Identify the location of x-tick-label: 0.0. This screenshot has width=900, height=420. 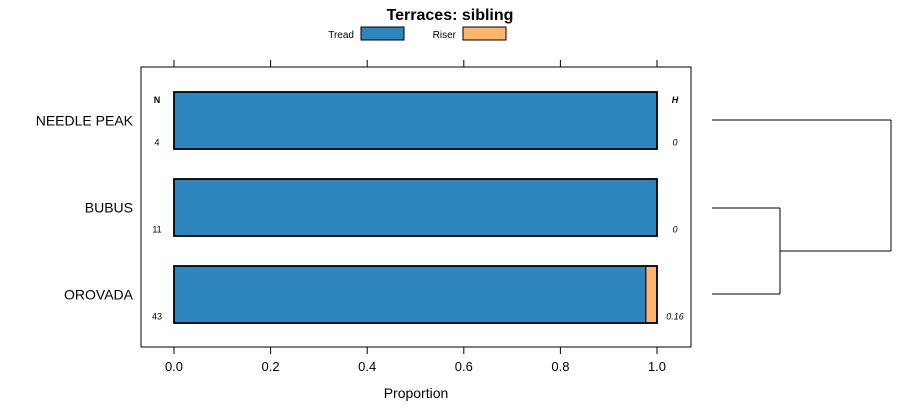
(174, 366).